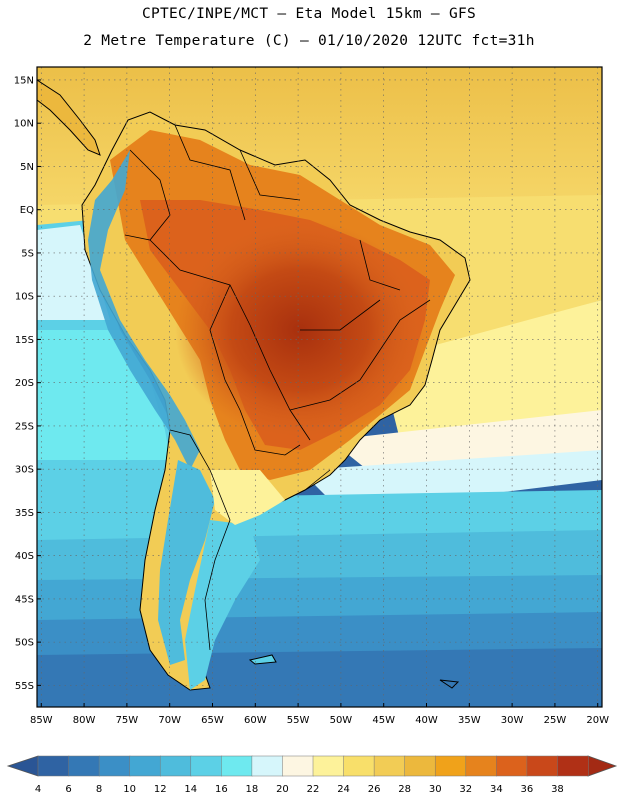 This screenshot has width=618, height=800. Describe the element at coordinates (435, 789) in the screenshot. I see `colorbar-label-30: 30` at that location.